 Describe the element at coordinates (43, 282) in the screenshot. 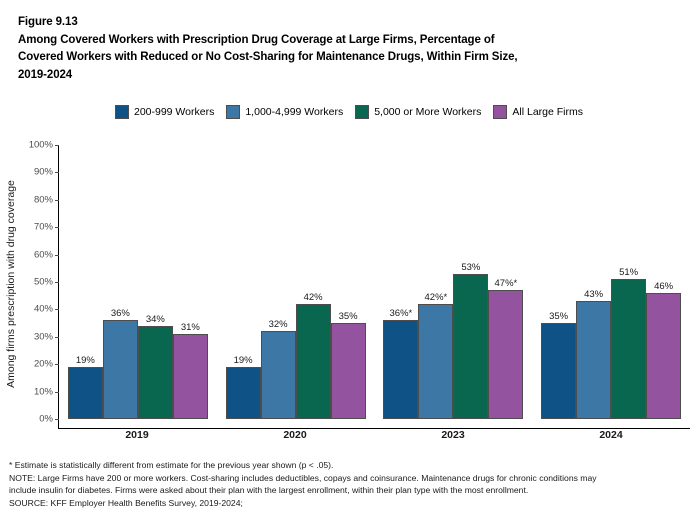

I see `y-axis-tick-label: 50%` at that location.